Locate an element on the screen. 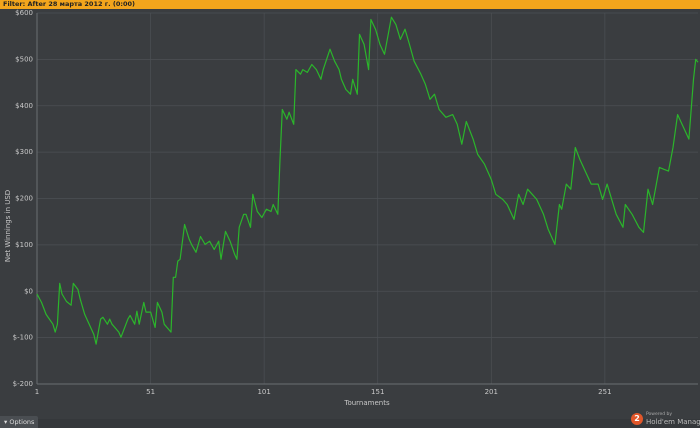 This screenshot has width=700, height=428. y-tick-label: $100 is located at coordinates (24, 245).